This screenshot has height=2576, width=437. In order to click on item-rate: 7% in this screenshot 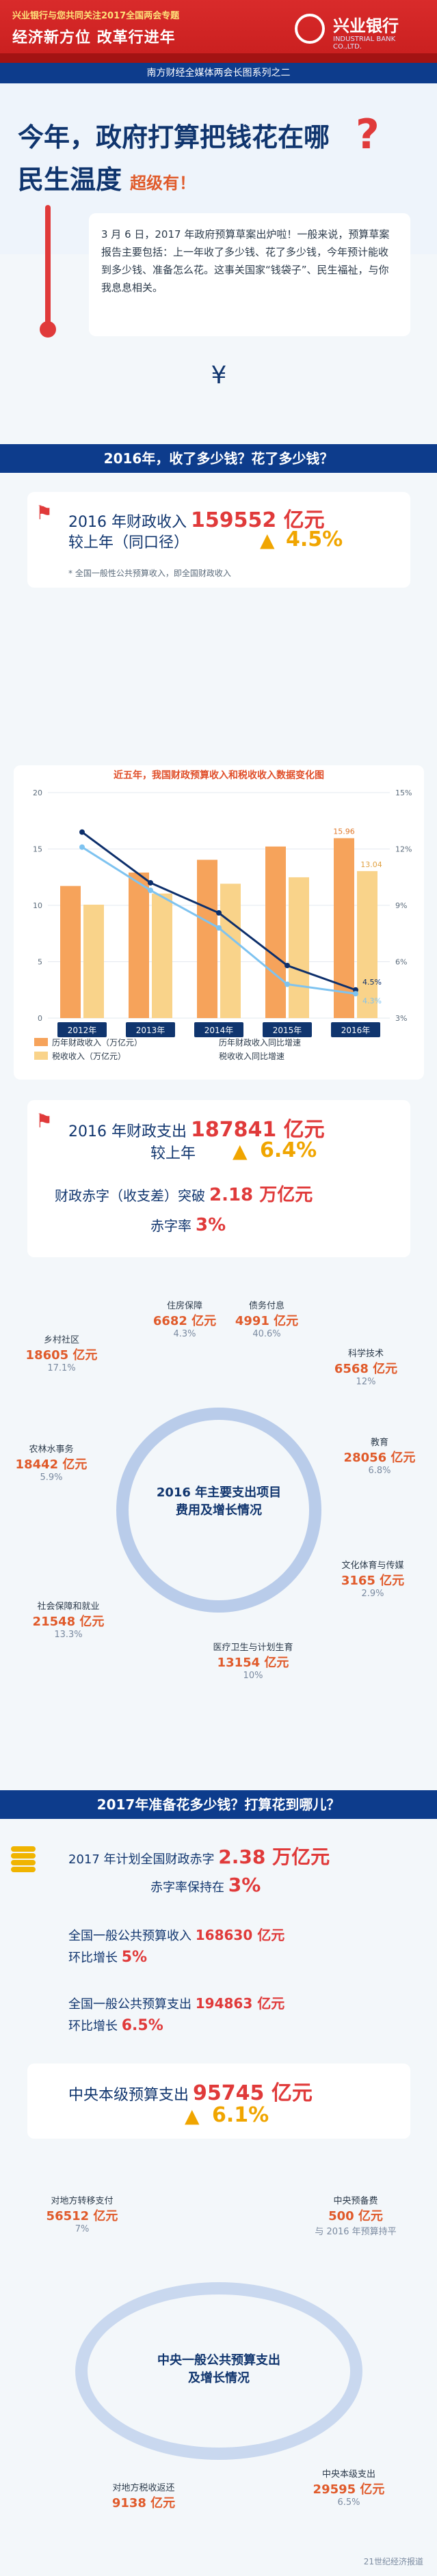, I will do `click(82, 2229)`.